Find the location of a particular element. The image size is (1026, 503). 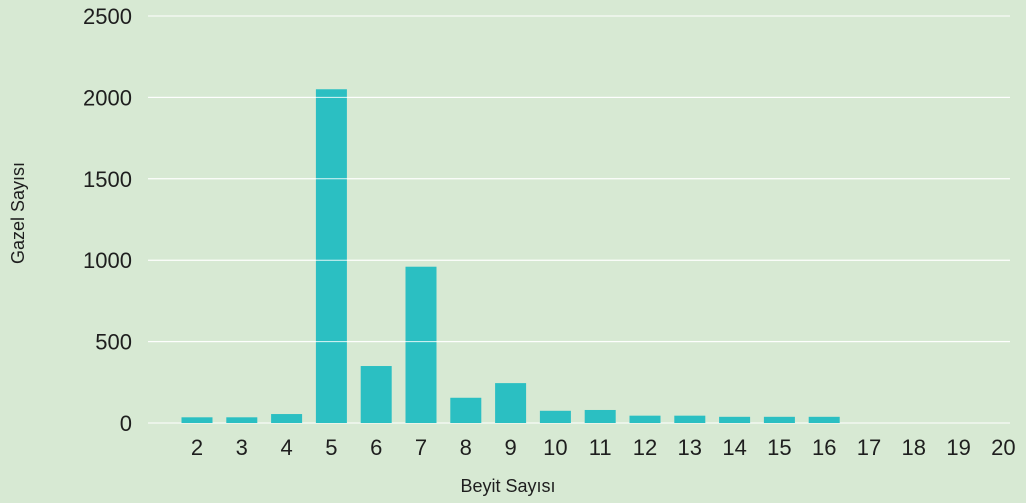

y-tick-label: 2500 is located at coordinates (107, 16).